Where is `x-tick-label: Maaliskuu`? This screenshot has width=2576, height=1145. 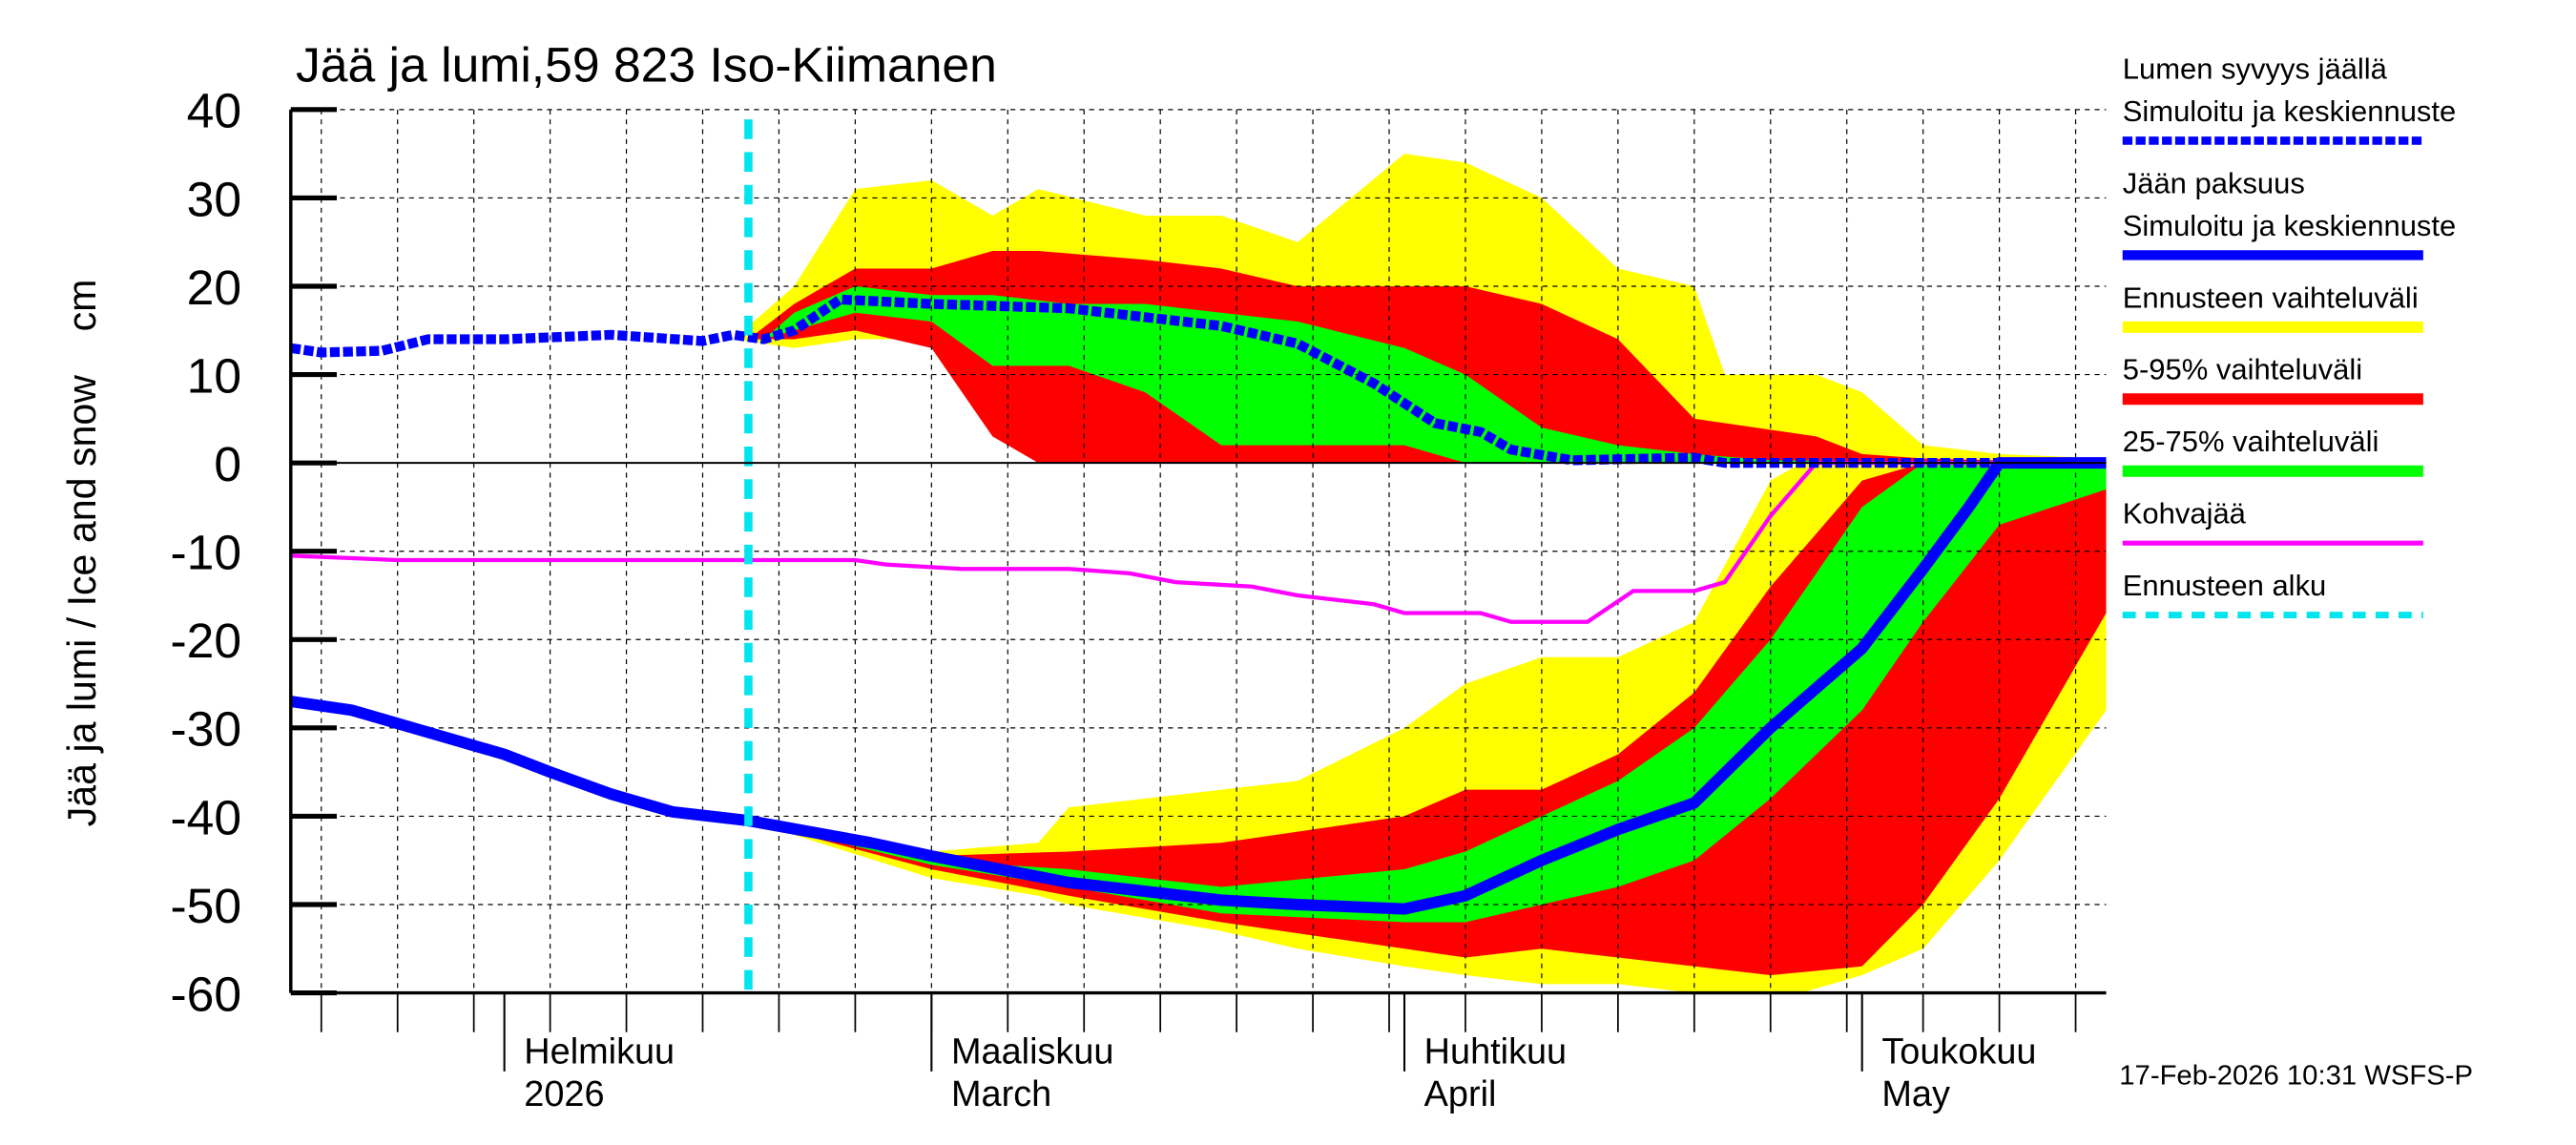 x-tick-label: Maaliskuu is located at coordinates (1032, 1051).